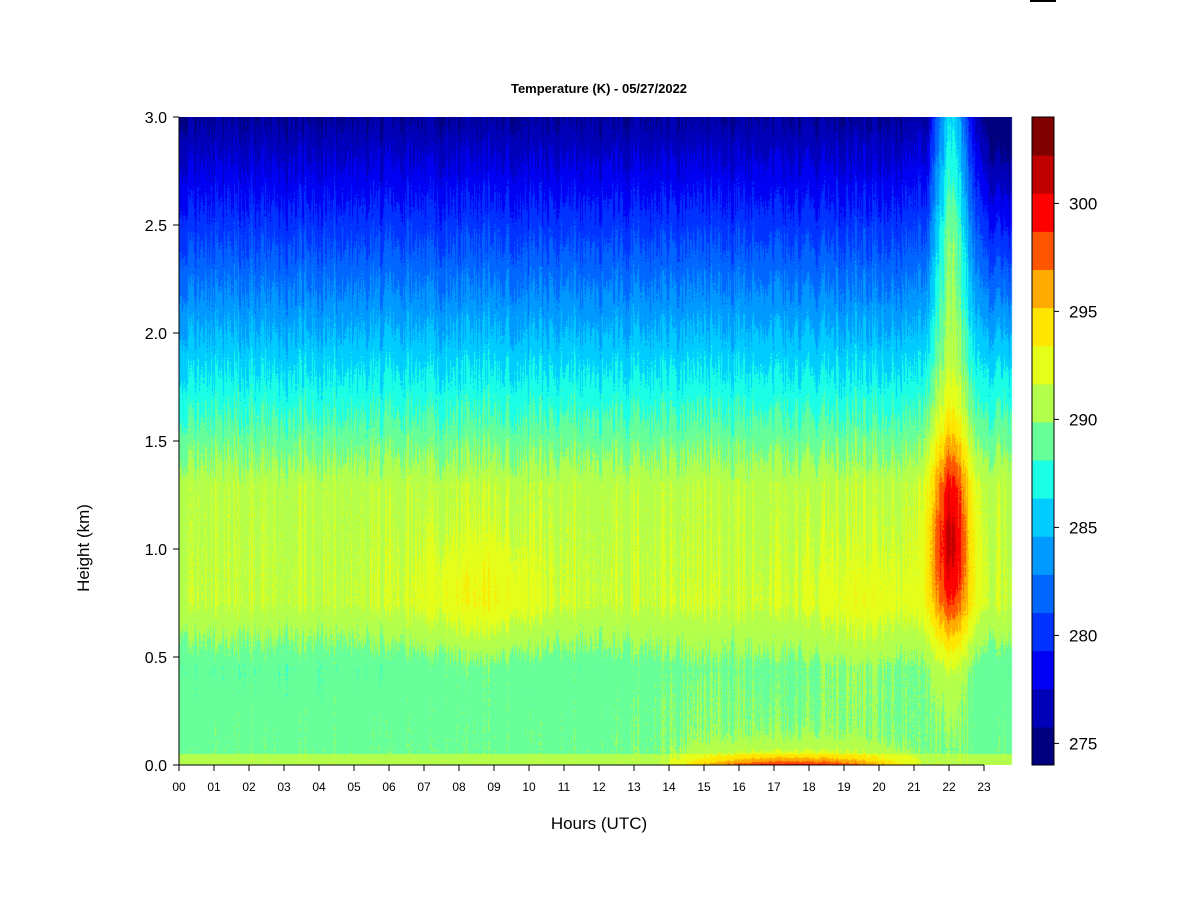 This screenshot has height=900, width=1200. What do you see at coordinates (83, 548) in the screenshot?
I see `y-axis-label: Height (km)` at bounding box center [83, 548].